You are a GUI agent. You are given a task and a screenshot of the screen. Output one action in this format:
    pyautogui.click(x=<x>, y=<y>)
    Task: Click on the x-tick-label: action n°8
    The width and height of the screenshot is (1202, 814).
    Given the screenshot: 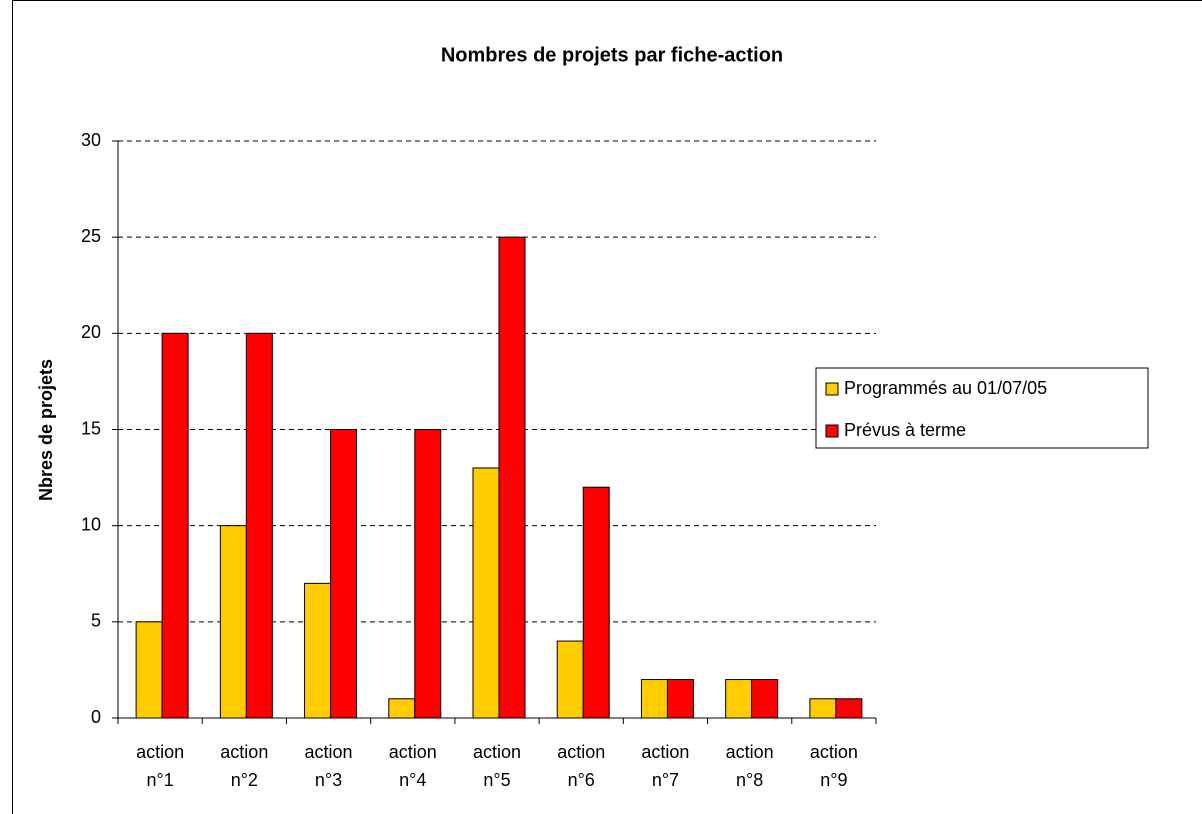 What is the action you would take?
    pyautogui.click(x=749, y=766)
    